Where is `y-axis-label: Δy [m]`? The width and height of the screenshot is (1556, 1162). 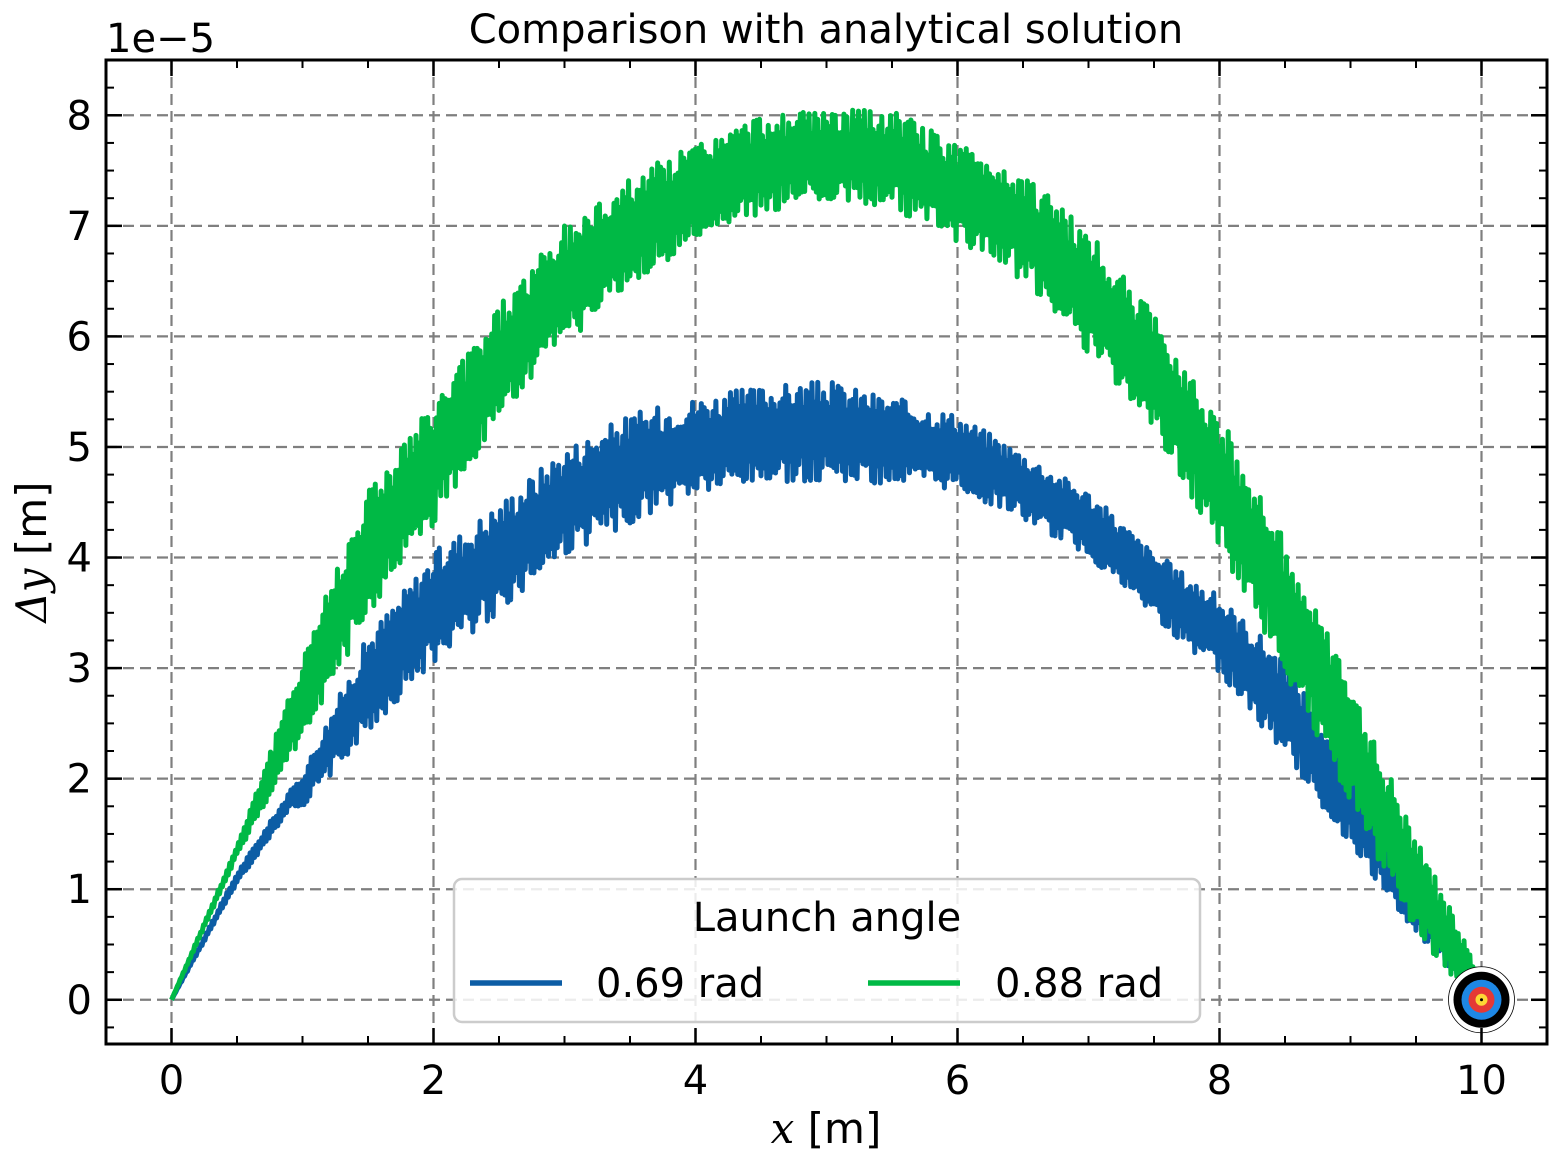 y-axis-label: Δy [m] is located at coordinates (31, 552).